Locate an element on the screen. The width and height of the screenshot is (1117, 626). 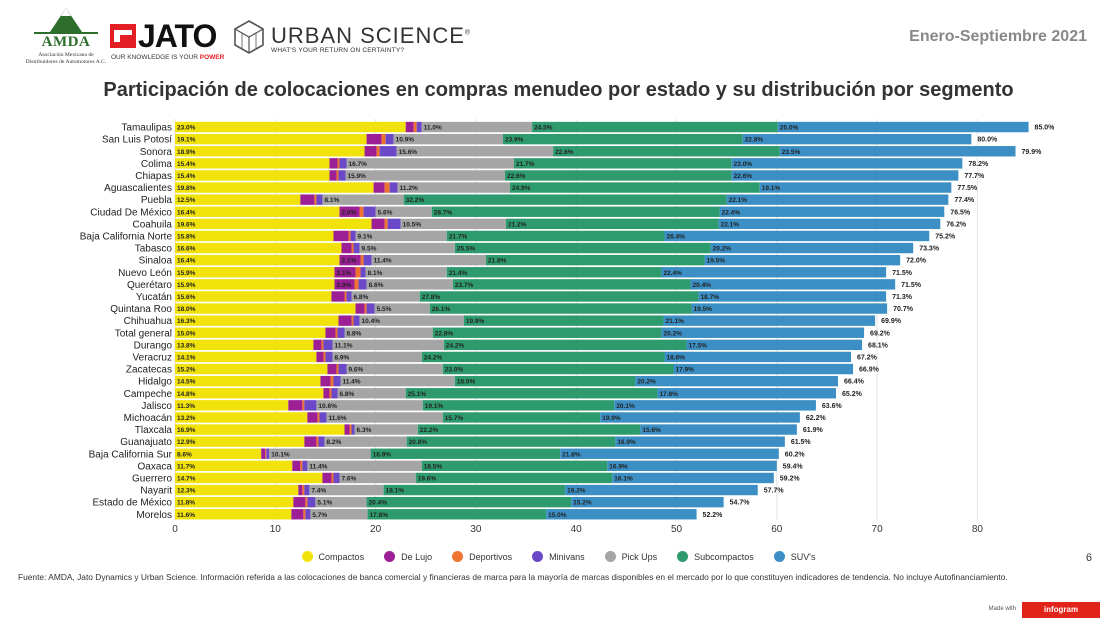
legend-item: Compactos is located at coordinates (333, 556).